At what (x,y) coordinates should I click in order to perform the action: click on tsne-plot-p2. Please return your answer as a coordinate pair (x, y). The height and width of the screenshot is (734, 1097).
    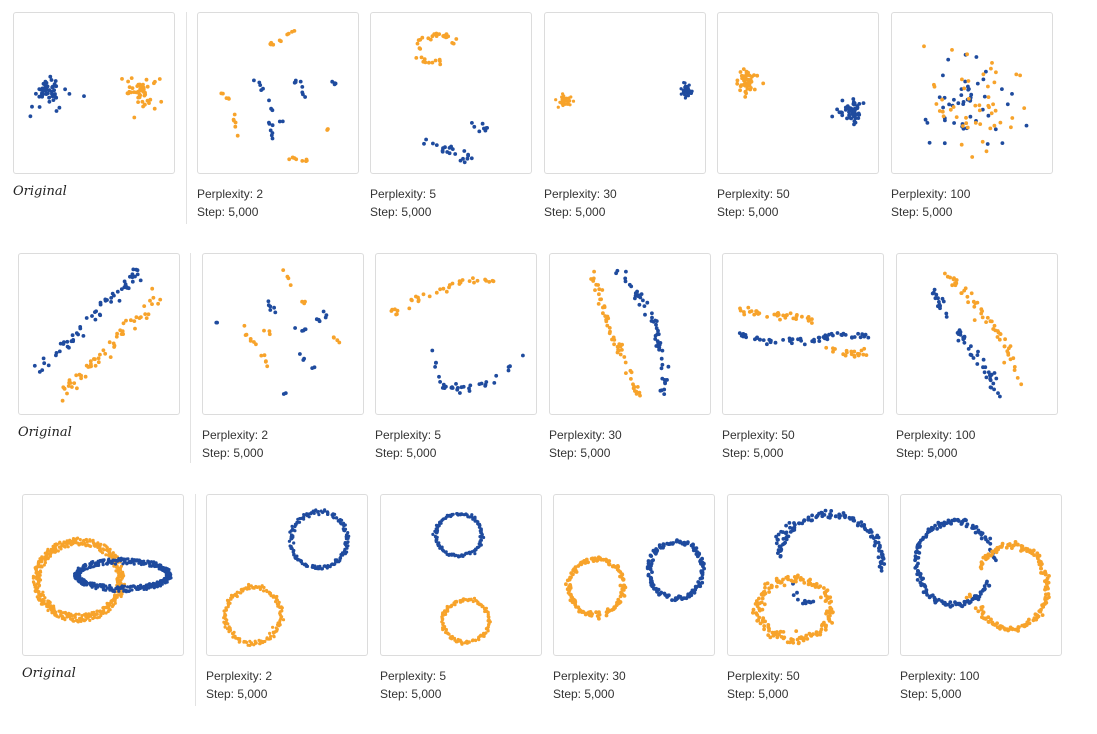
    Looking at the image, I should click on (278, 93).